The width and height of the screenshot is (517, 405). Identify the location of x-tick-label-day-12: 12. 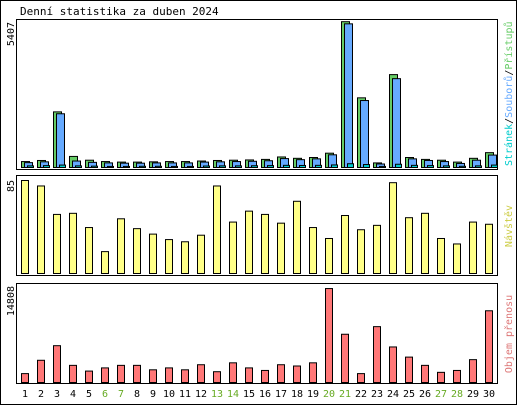
(201, 394).